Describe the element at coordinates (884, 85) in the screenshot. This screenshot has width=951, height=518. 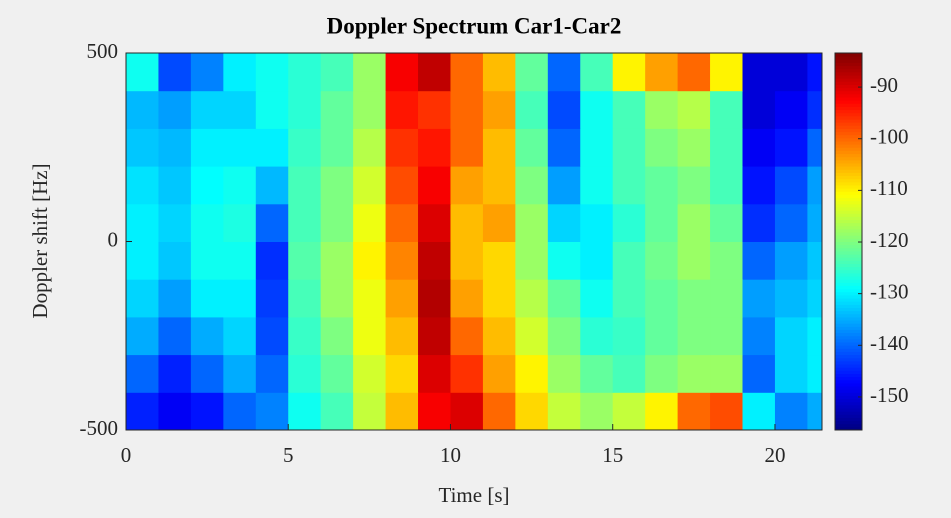
I see `colorbar-tick-label: -90` at that location.